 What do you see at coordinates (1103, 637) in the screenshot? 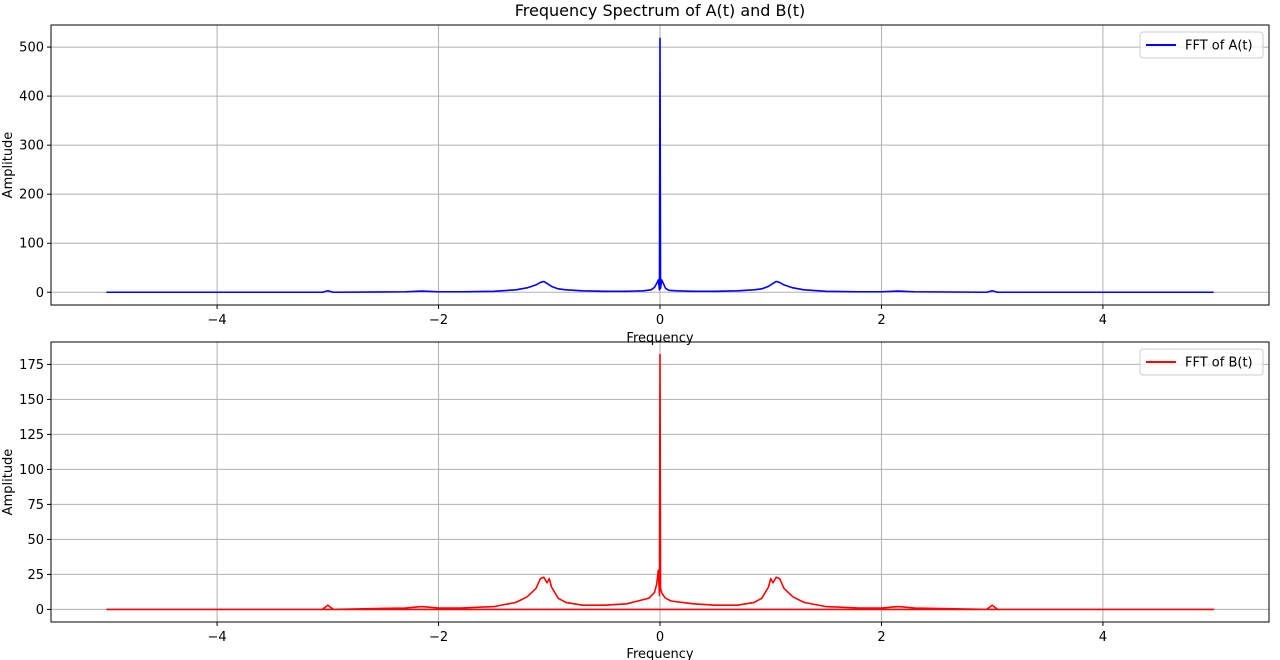
I see `chart-b-xtick-label: 4` at bounding box center [1103, 637].